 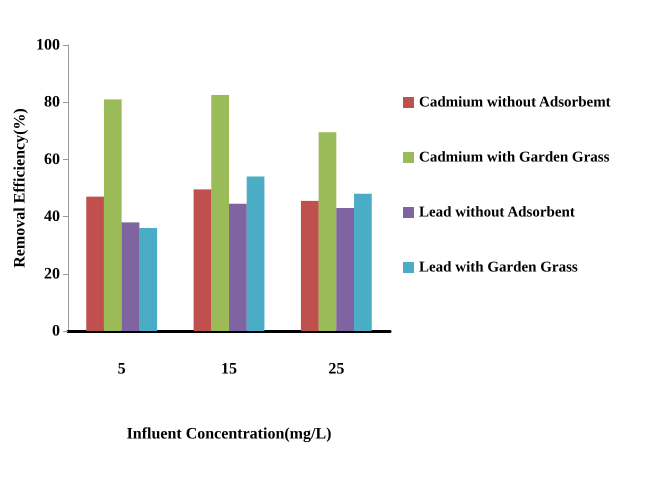 What do you see at coordinates (56, 331) in the screenshot?
I see `y-tick-label: 0` at bounding box center [56, 331].